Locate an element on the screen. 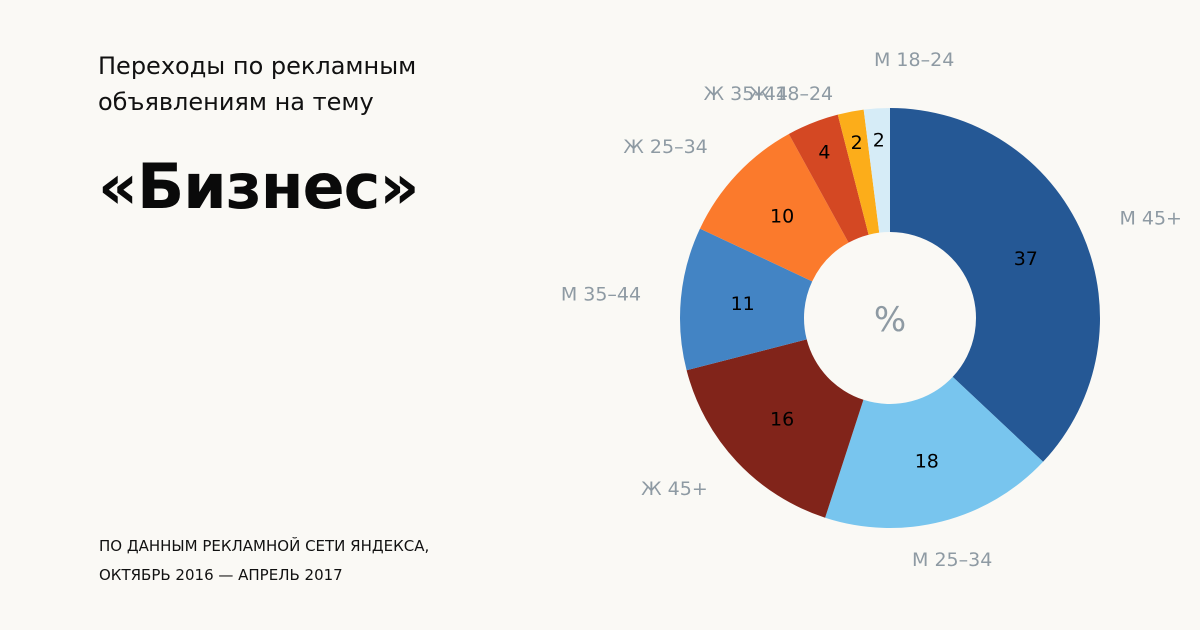 The image size is (1200, 630). source-line-1: ПО ДАННЫМ РЕКЛАМНОЙ СЕТИ ЯНДЕКСА, is located at coordinates (264, 546).